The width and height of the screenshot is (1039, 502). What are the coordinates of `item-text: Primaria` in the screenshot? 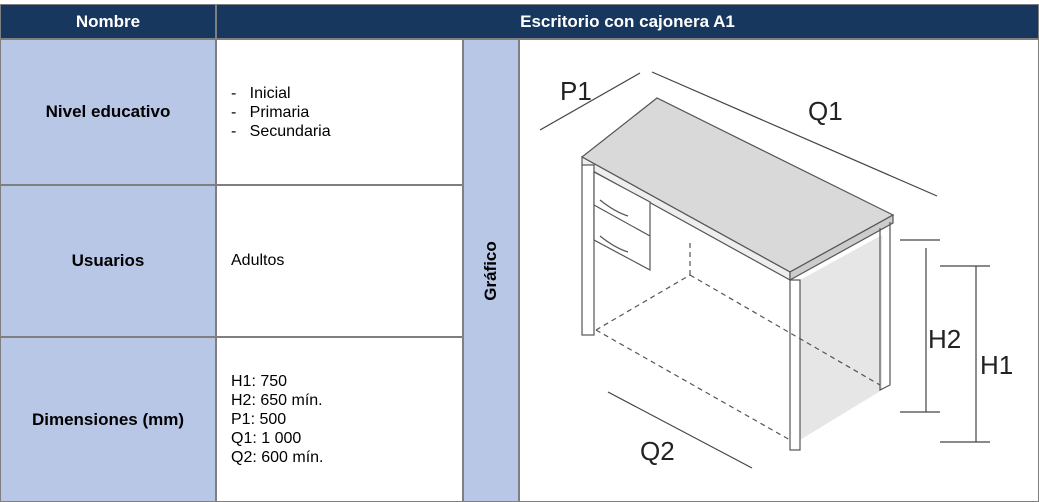 It's located at (279, 112).